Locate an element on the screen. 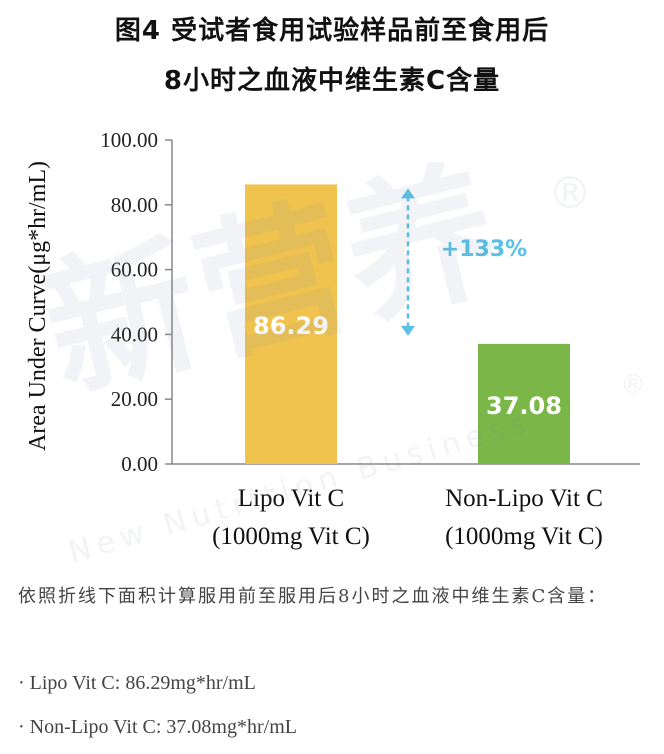  bar-lipo-vit-c is located at coordinates (291, 324).